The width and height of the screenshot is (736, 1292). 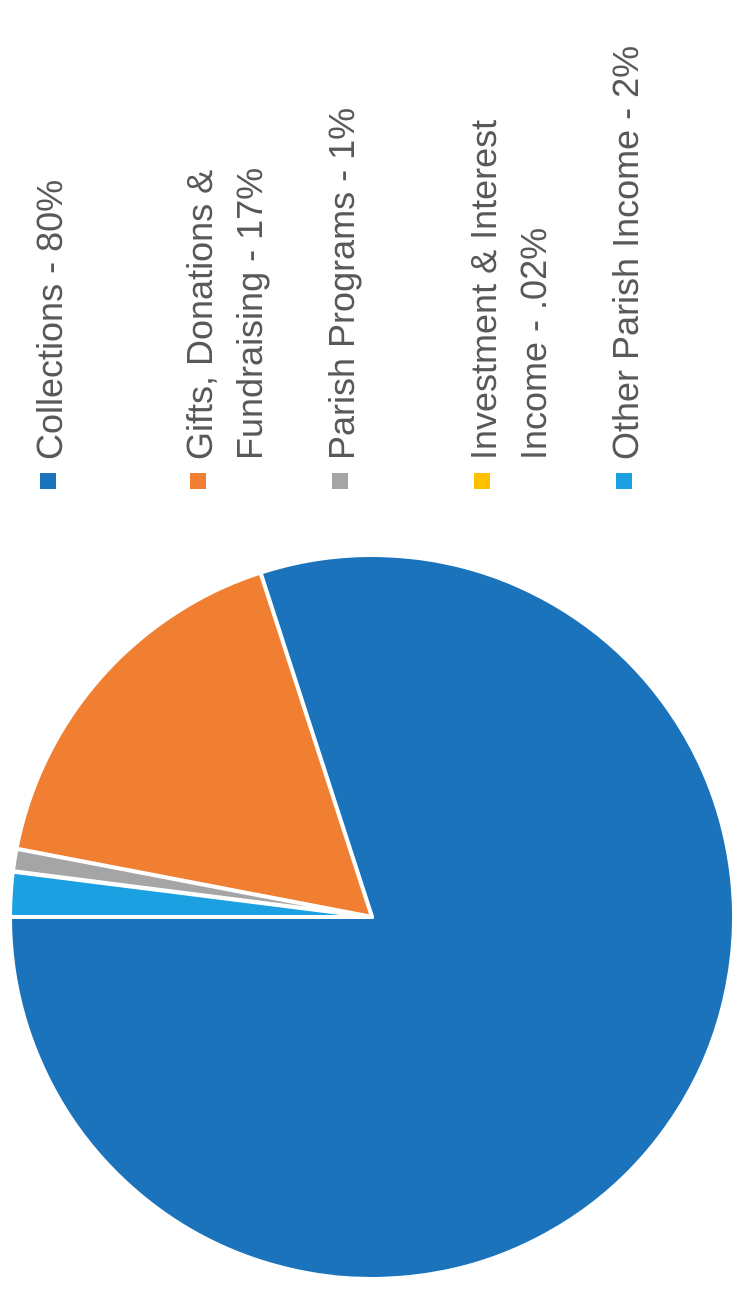 I want to click on legend-entry-1: Gifts, Donations & Fundraising - 17%, so click(x=224, y=328).